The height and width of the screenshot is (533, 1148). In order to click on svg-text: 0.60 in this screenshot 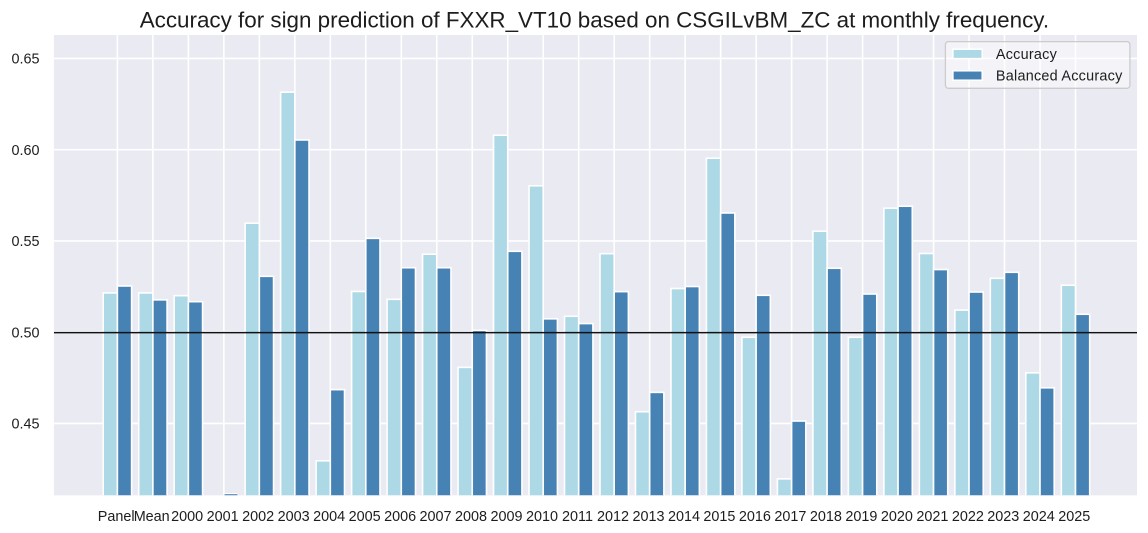, I will do `click(25, 151)`.